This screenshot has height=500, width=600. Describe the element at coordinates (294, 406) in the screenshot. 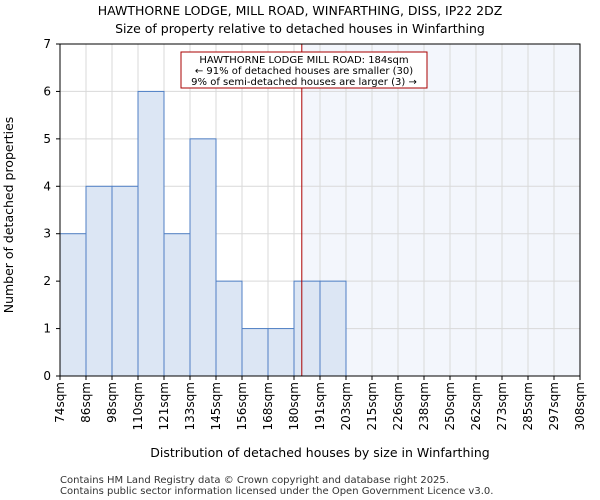

I see `x-tick-label: 180sqm` at that location.